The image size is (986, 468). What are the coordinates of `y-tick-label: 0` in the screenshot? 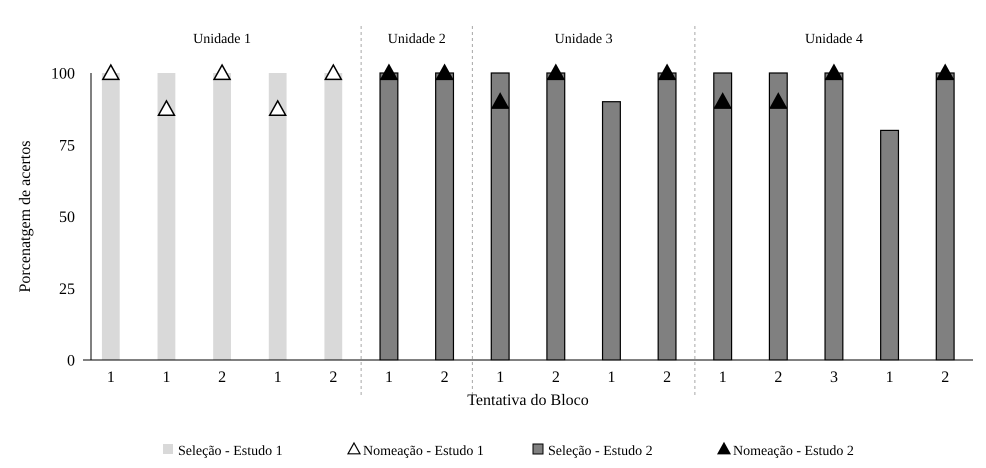 It's located at (71, 361).